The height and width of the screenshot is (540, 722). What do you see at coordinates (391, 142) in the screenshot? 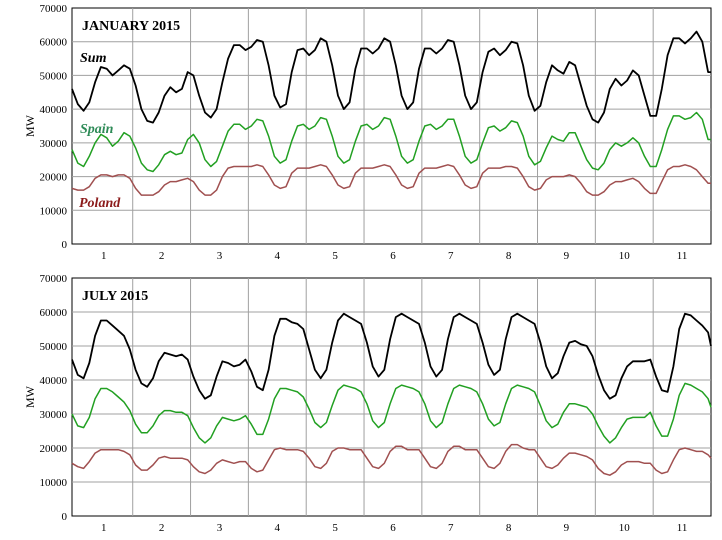
I see `series-line-spain` at bounding box center [391, 142].